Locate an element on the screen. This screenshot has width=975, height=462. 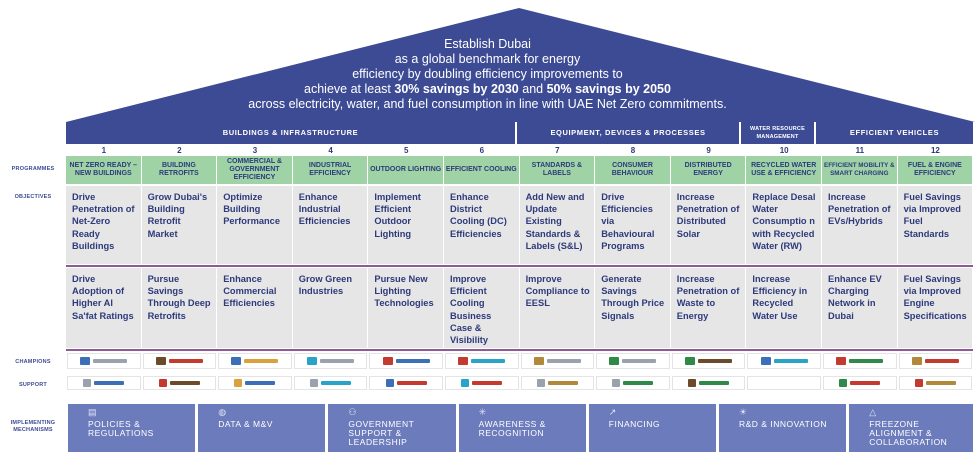
row-label-support: SUPPORT is located at coordinates (33, 385).